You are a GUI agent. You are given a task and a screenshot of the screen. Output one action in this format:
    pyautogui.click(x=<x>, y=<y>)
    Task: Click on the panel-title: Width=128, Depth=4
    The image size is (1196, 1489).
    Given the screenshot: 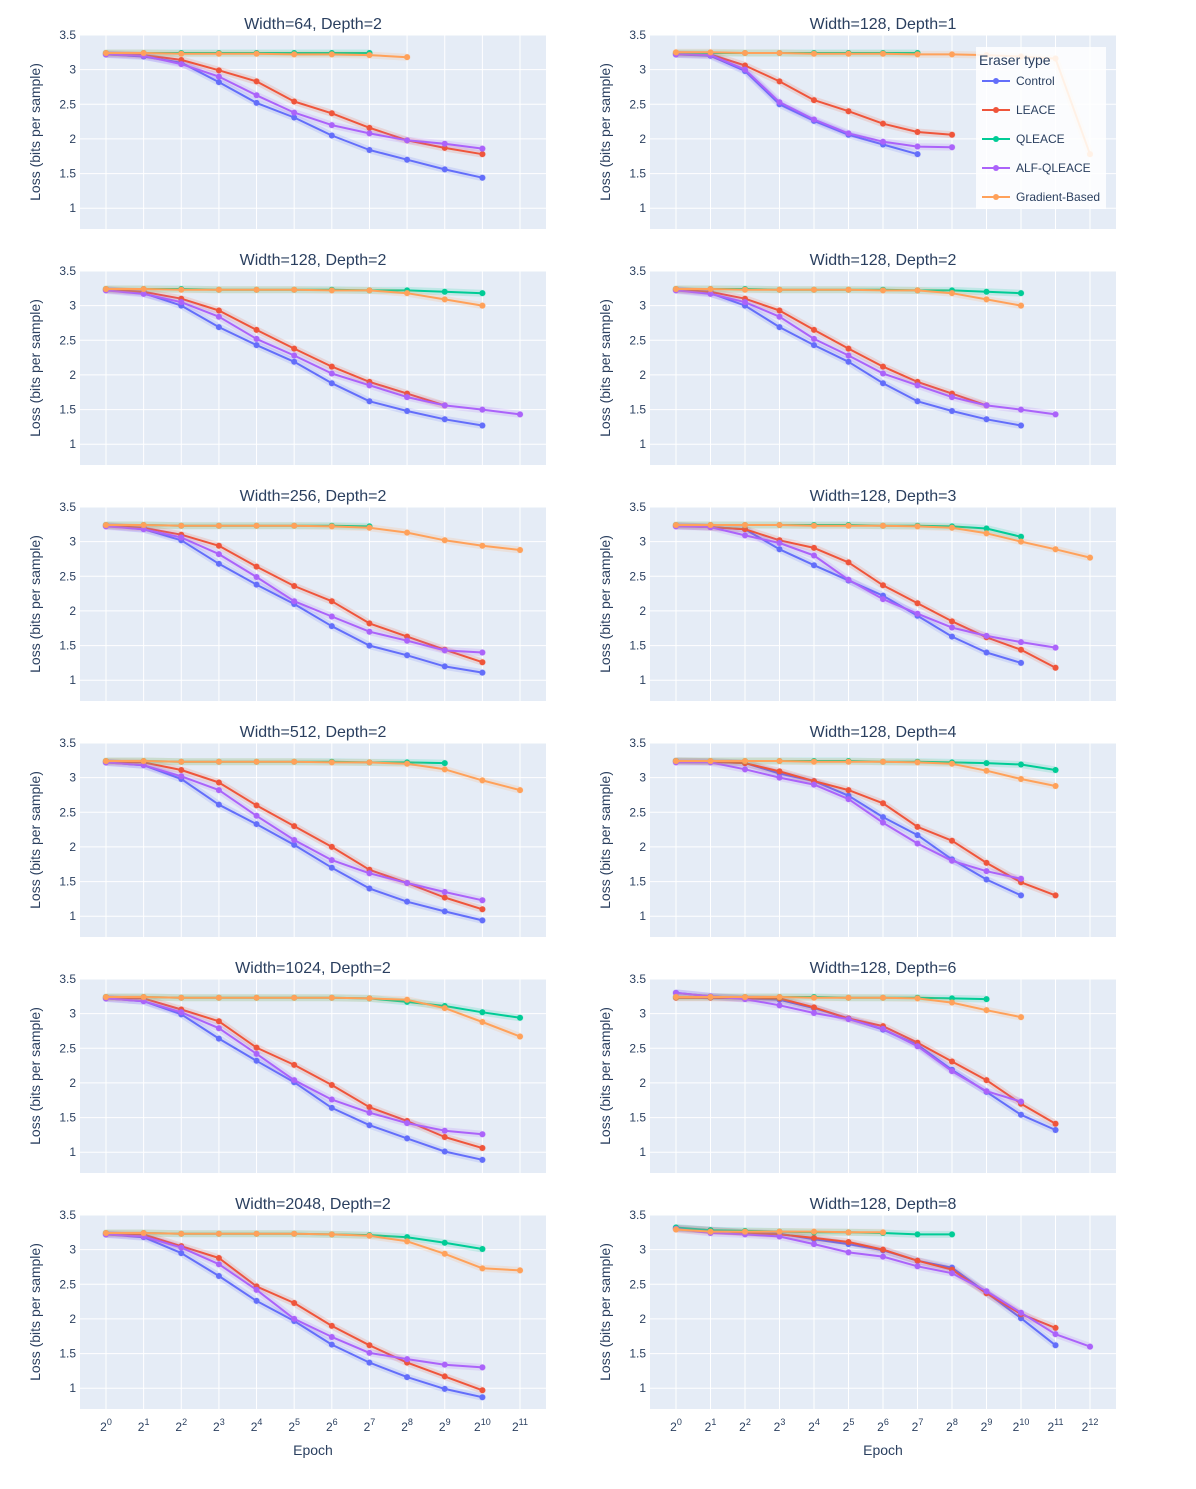 What is the action you would take?
    pyautogui.click(x=883, y=732)
    